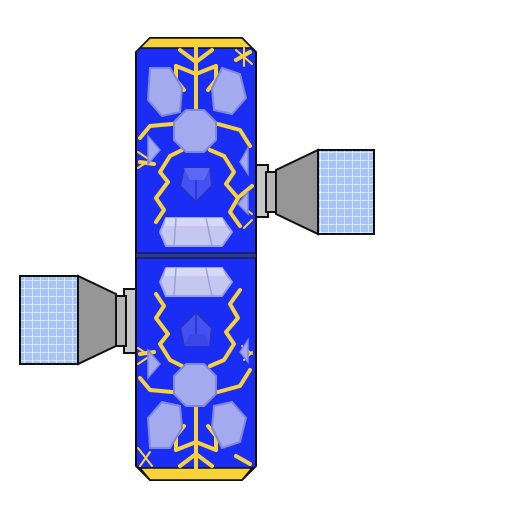  What do you see at coordinates (195, 385) in the screenshot?
I see `bottom-octagon-node` at bounding box center [195, 385].